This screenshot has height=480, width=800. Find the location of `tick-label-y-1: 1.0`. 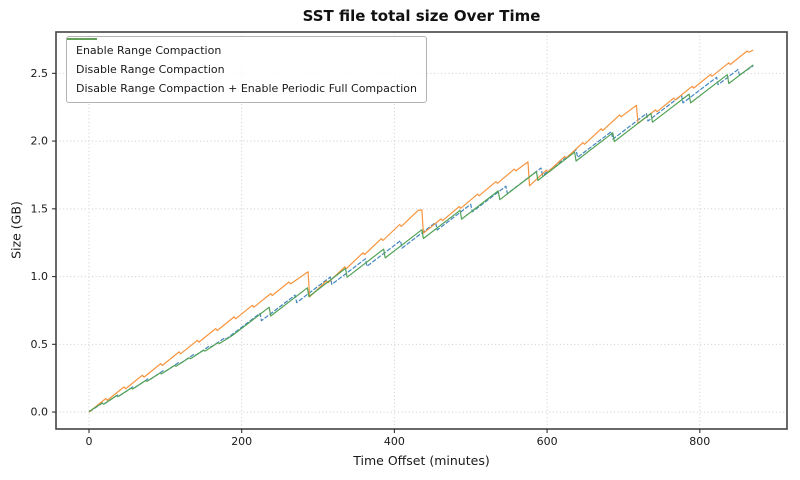

tick-label-y-1: 1.0 is located at coordinates (40, 276).